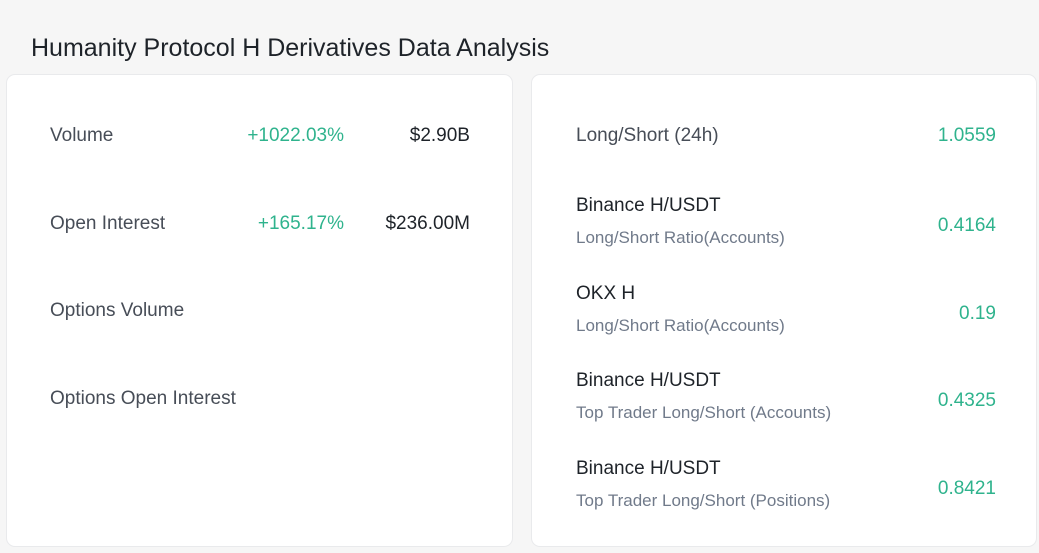 The image size is (1039, 553). Describe the element at coordinates (143, 398) in the screenshot. I see `metric-label: Options Open Interest` at that location.